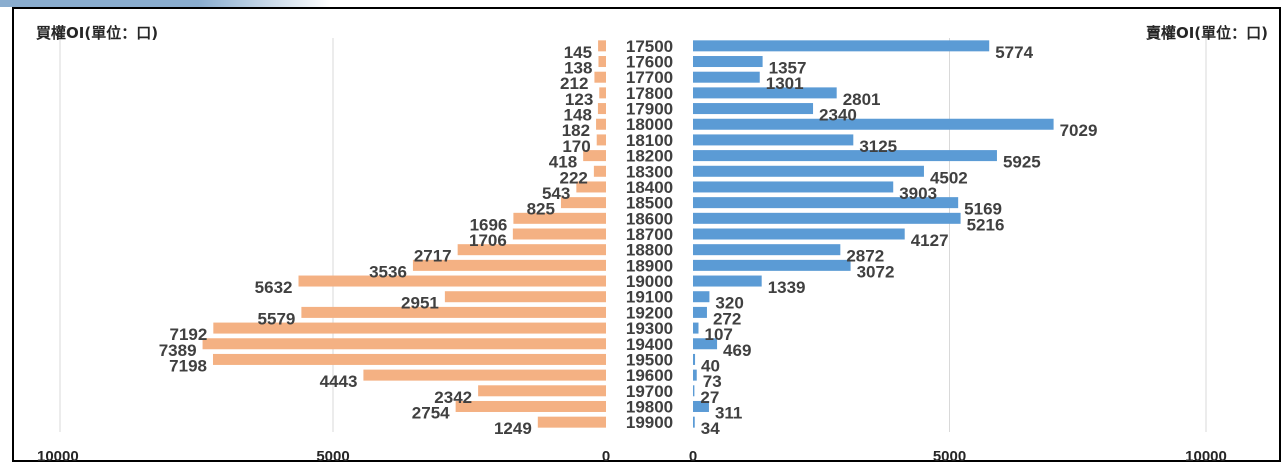  What do you see at coordinates (332, 456) in the screenshot?
I see `left-axis-tick: 5000` at bounding box center [332, 456].